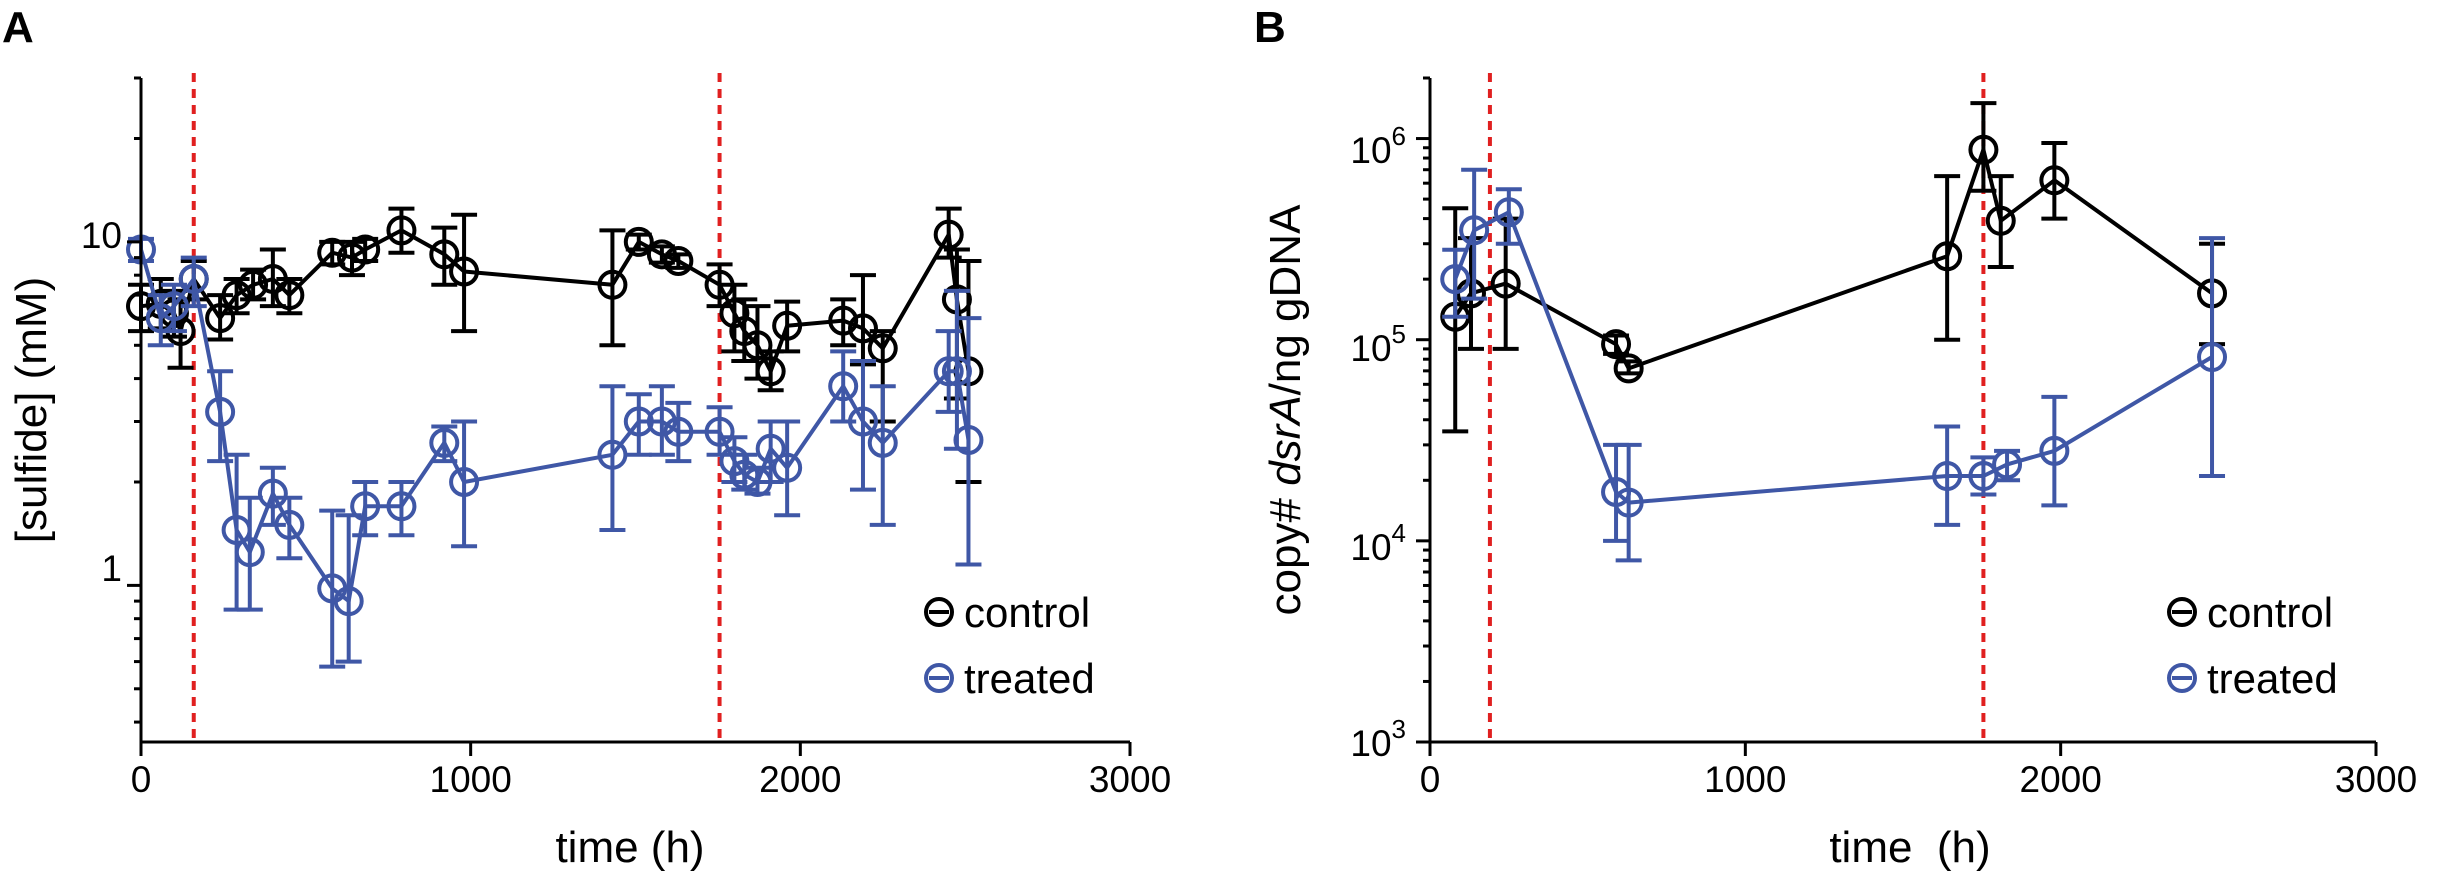 The height and width of the screenshot is (882, 2443). What do you see at coordinates (101, 235) in the screenshot?
I see `panel-a-ytick-label: 10` at bounding box center [101, 235].